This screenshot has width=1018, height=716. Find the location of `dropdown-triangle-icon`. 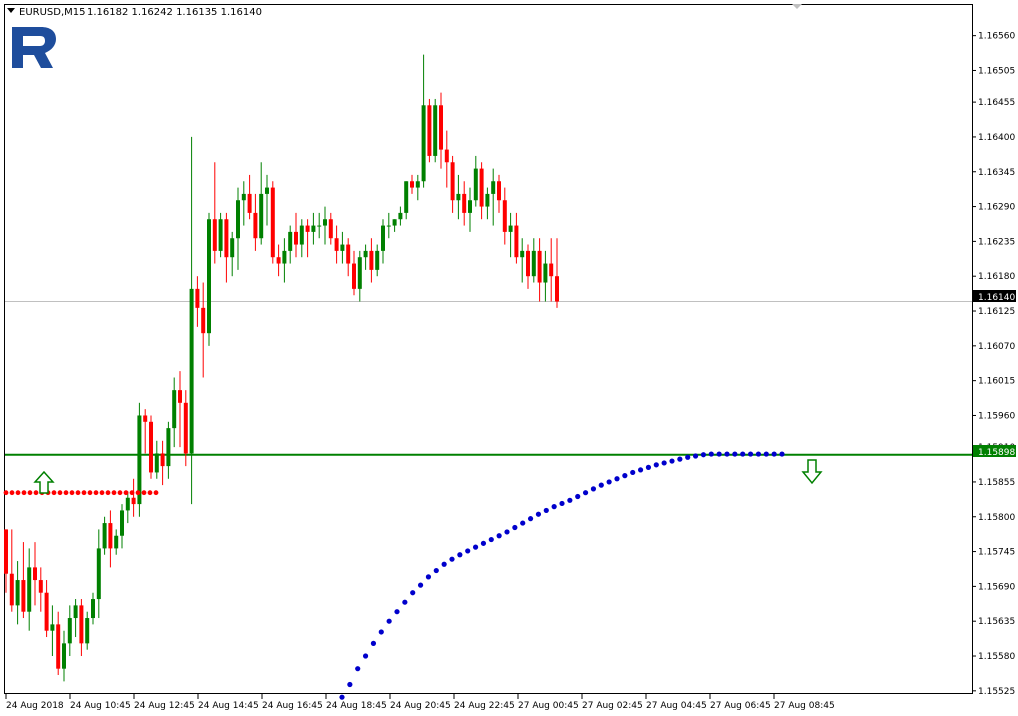

dropdown-triangle-icon is located at coordinates (11, 10).